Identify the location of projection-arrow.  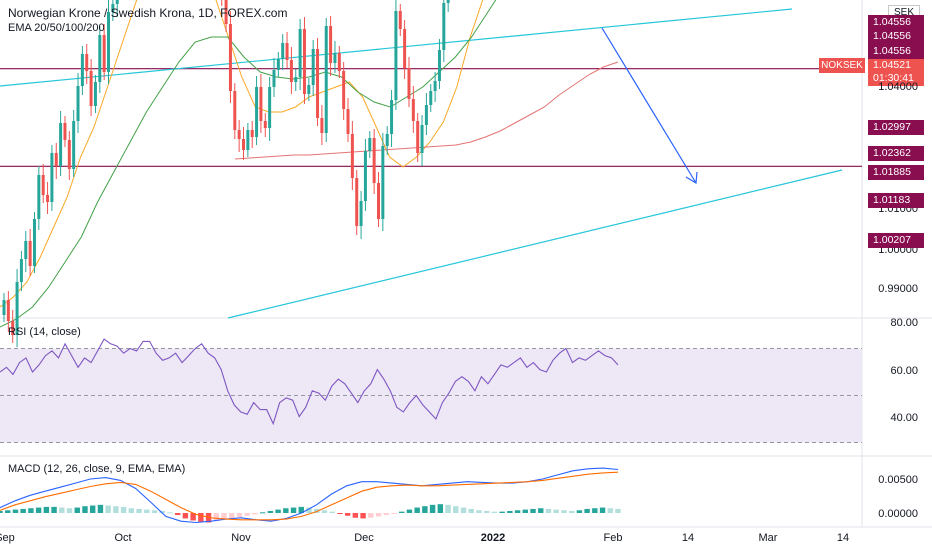
(649, 105).